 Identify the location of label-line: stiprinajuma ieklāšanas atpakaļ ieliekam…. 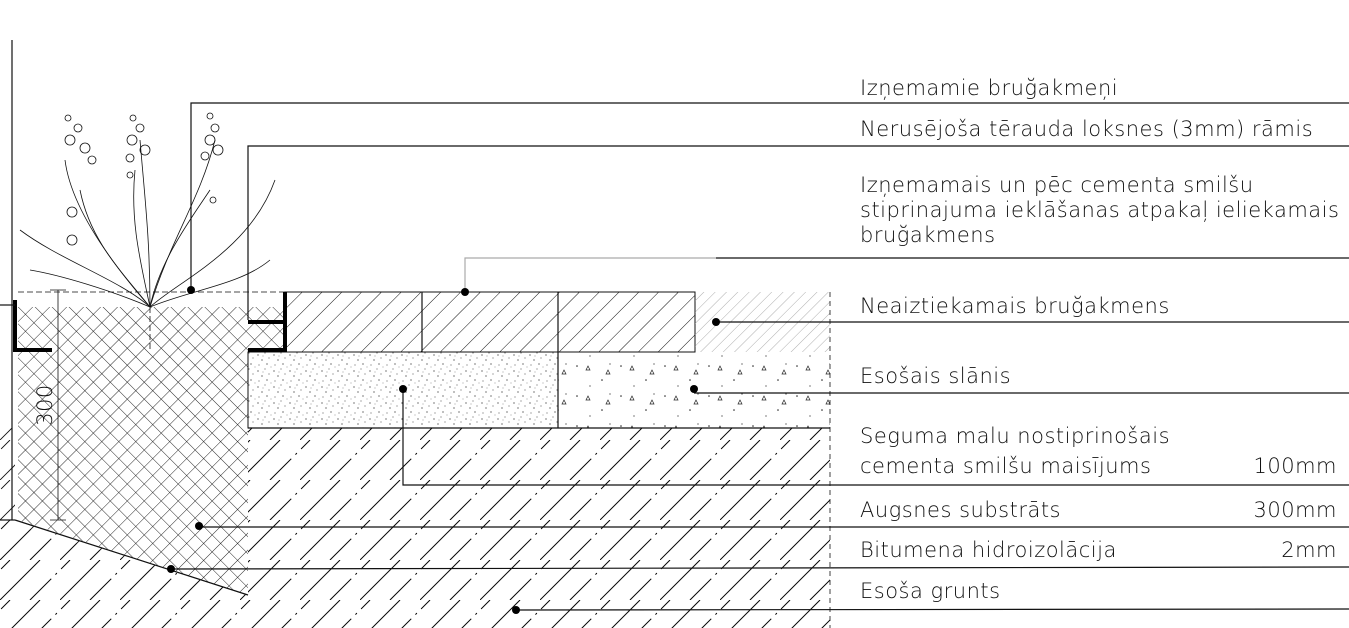
(1099, 210).